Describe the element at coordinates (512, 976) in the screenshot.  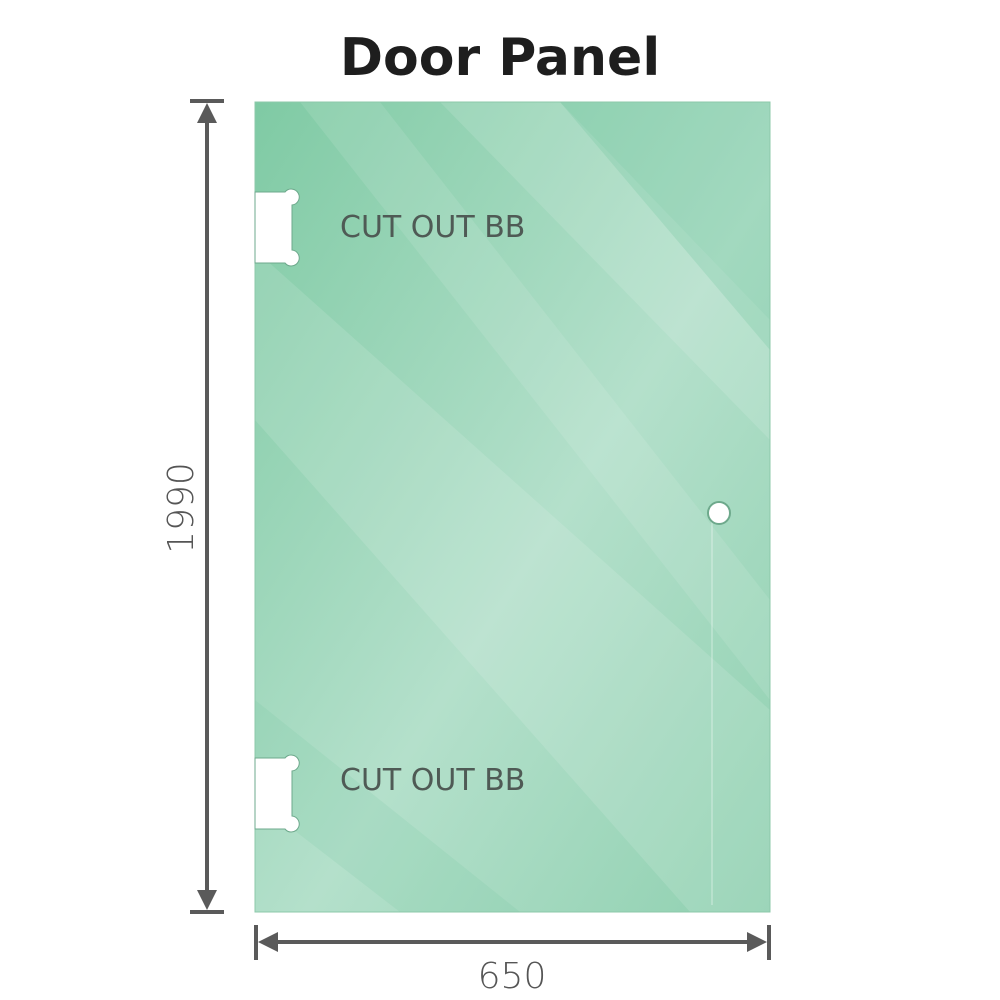
I see `width-value: 650` at that location.